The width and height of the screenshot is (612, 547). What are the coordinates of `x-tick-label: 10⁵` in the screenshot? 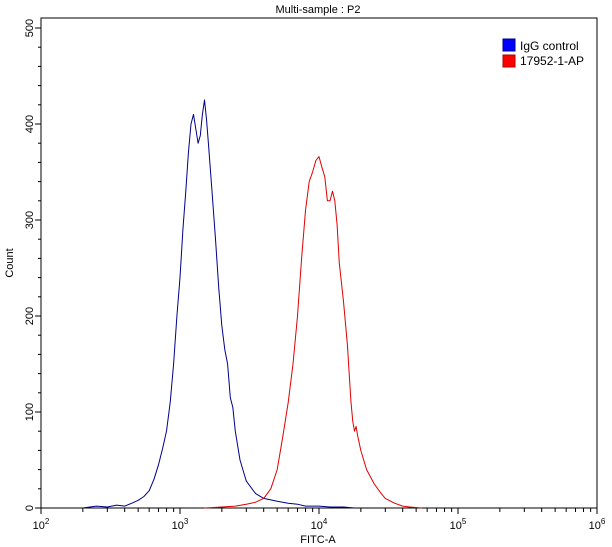 It's located at (458, 524).